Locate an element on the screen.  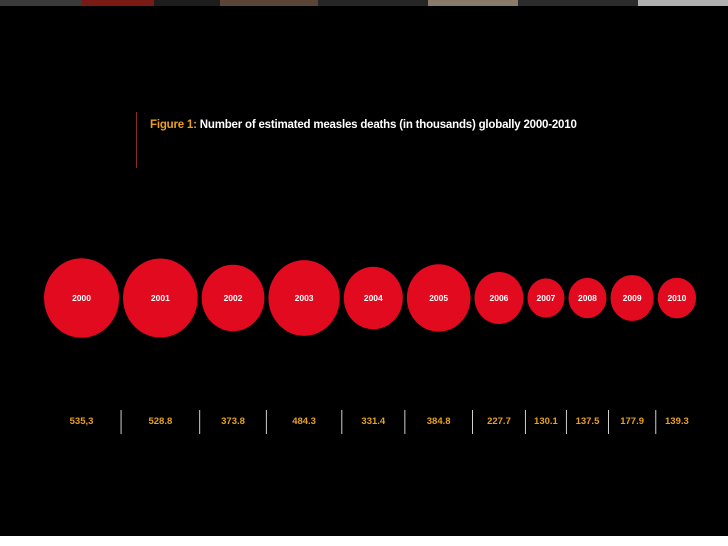
year-label: 2001 is located at coordinates (160, 298).